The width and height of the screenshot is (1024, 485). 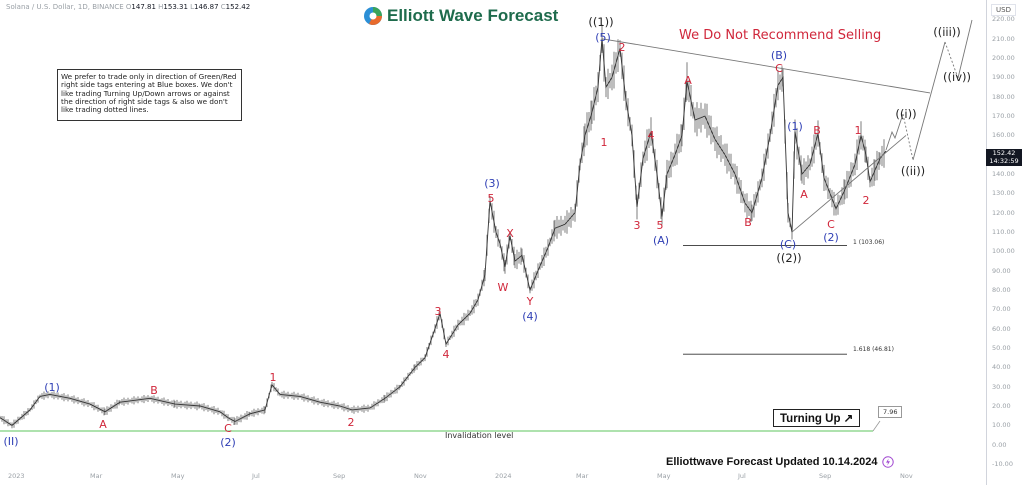 What do you see at coordinates (1003, 96) in the screenshot?
I see `price-tick: 180.00` at bounding box center [1003, 96].